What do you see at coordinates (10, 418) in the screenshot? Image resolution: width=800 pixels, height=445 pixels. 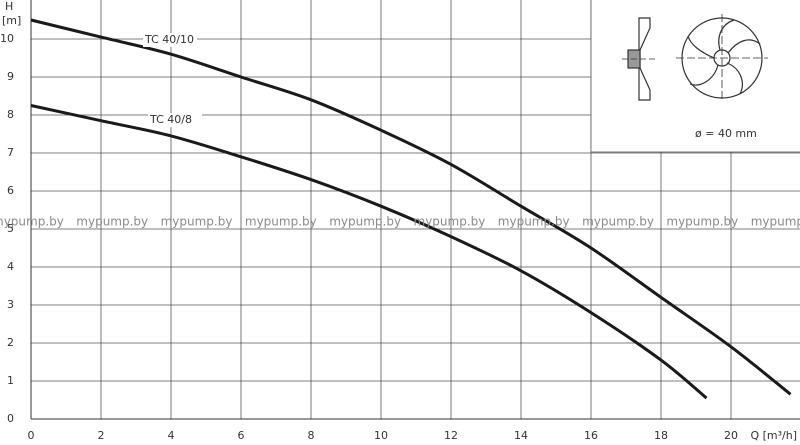 I see `y-tick-label: 0` at bounding box center [10, 418].